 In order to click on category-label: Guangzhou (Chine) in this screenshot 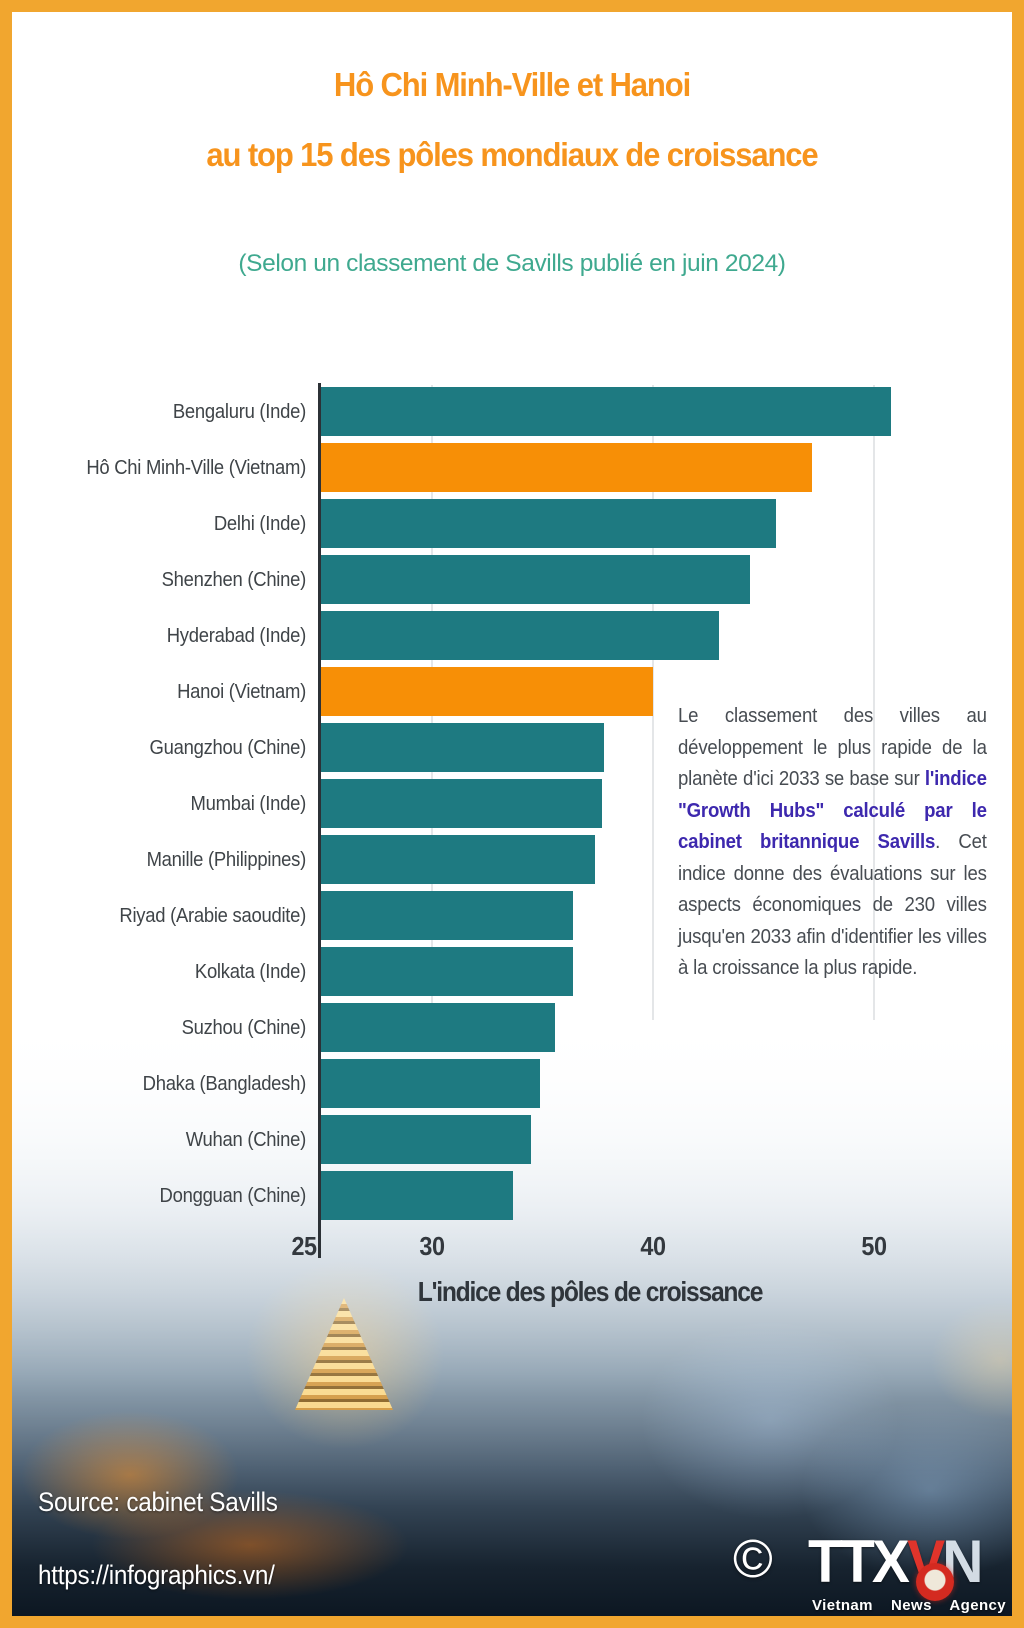, I will do `click(228, 747)`.